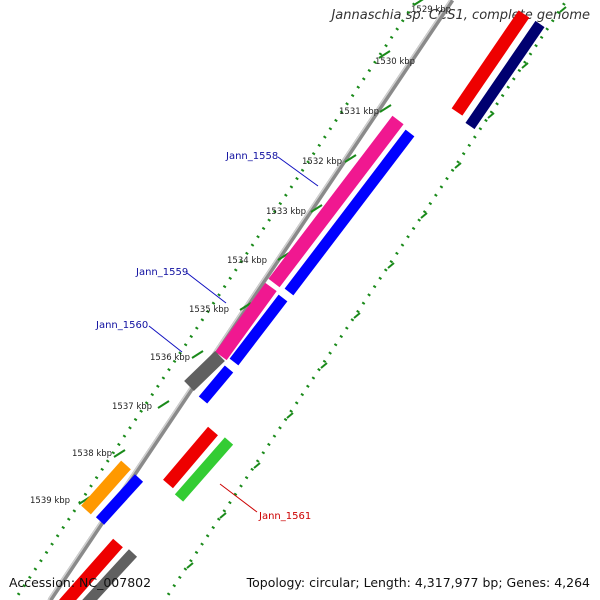 The height and width of the screenshot is (600, 600). I want to click on tick-label-1539: 1539 kbp, so click(50, 501).